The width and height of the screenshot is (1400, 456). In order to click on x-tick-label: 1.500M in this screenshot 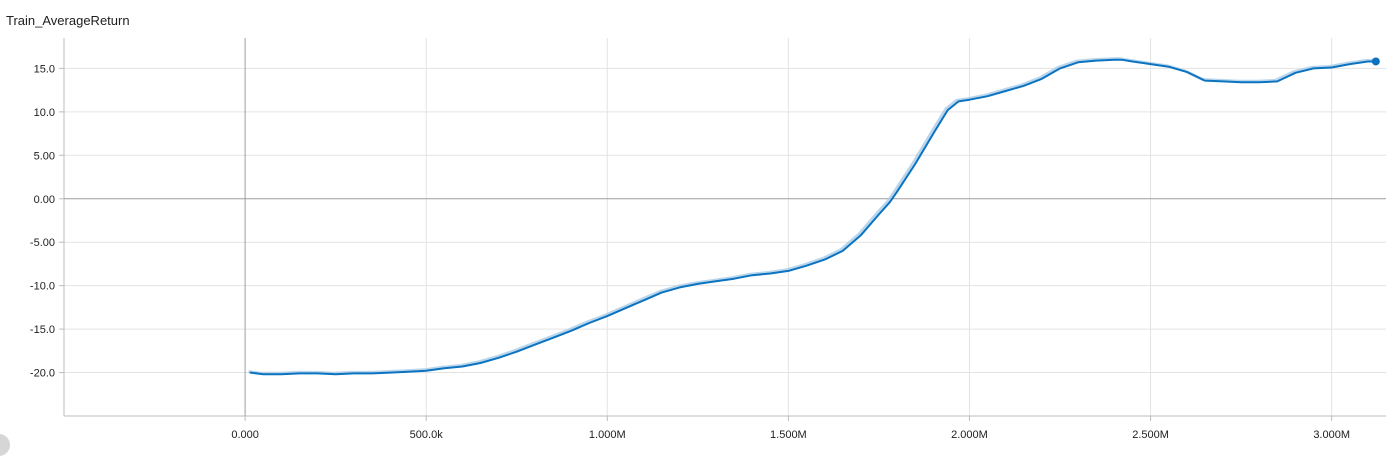, I will do `click(788, 435)`.